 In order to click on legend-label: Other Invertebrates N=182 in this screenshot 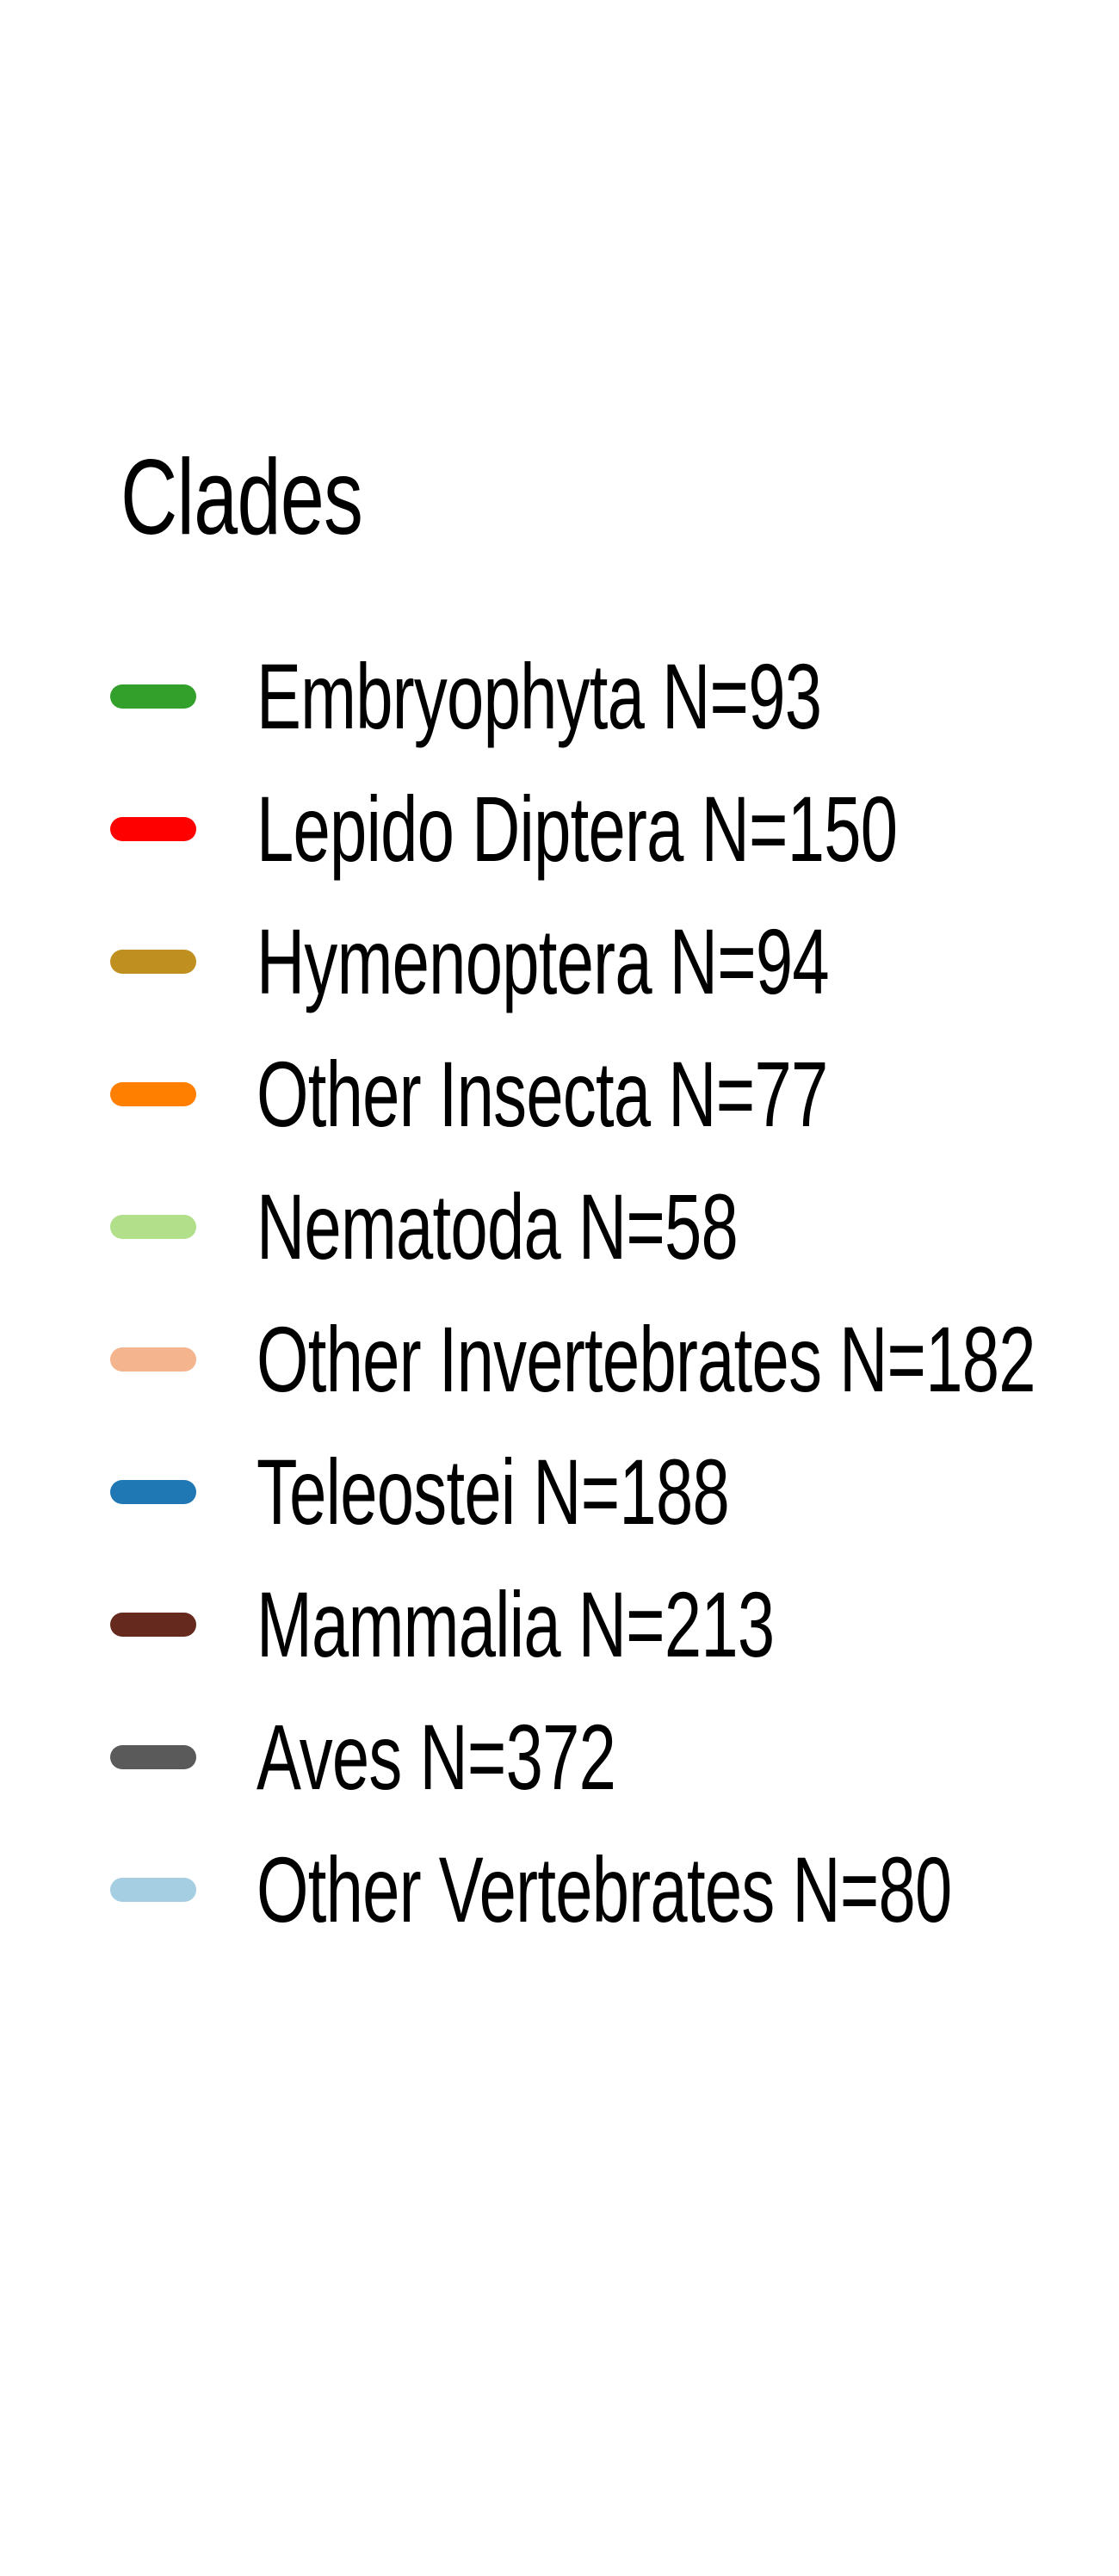, I will do `click(646, 1359)`.